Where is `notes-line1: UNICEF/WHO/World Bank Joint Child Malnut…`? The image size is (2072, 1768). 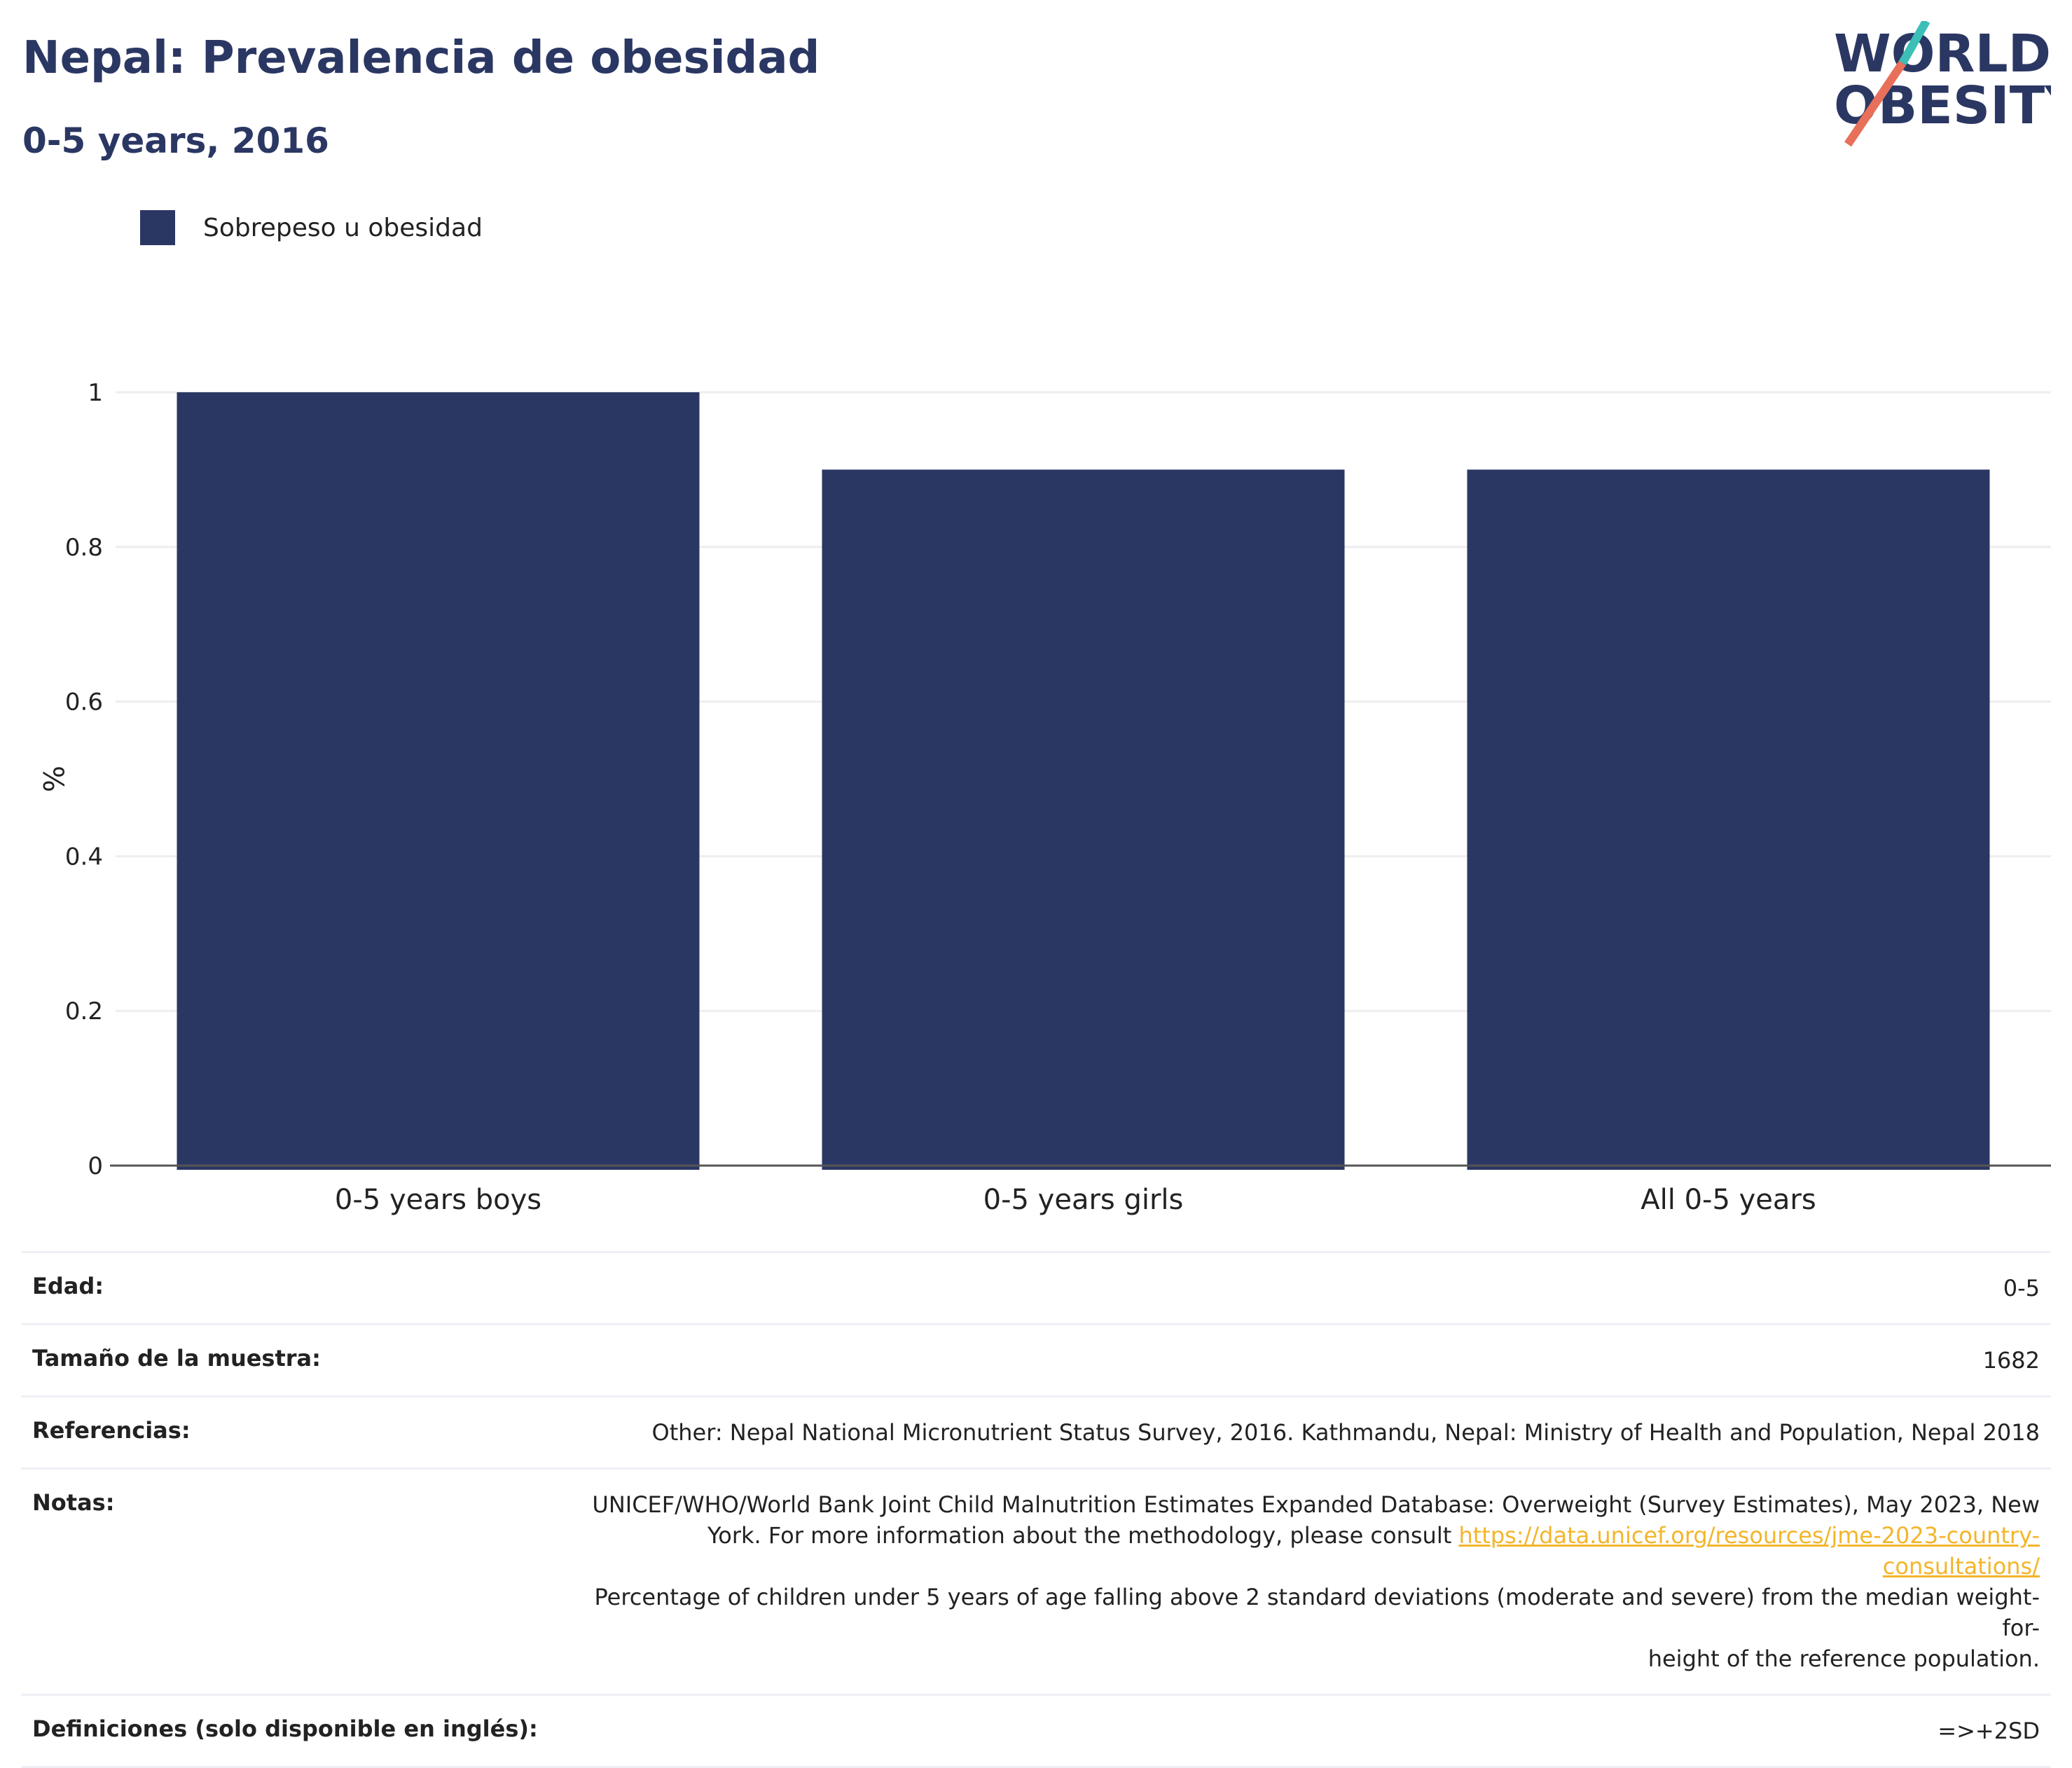 notes-line1: UNICEF/WHO/World Bank Joint Child Malnut… is located at coordinates (1316, 1504).